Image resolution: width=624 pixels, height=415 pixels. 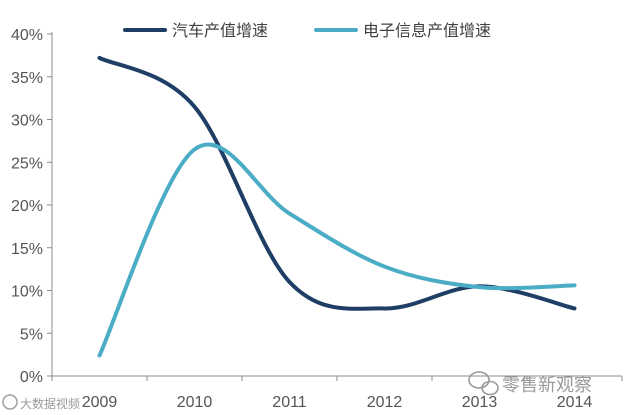 What do you see at coordinates (31, 377) in the screenshot?
I see `y-tick-label: 0%` at bounding box center [31, 377].